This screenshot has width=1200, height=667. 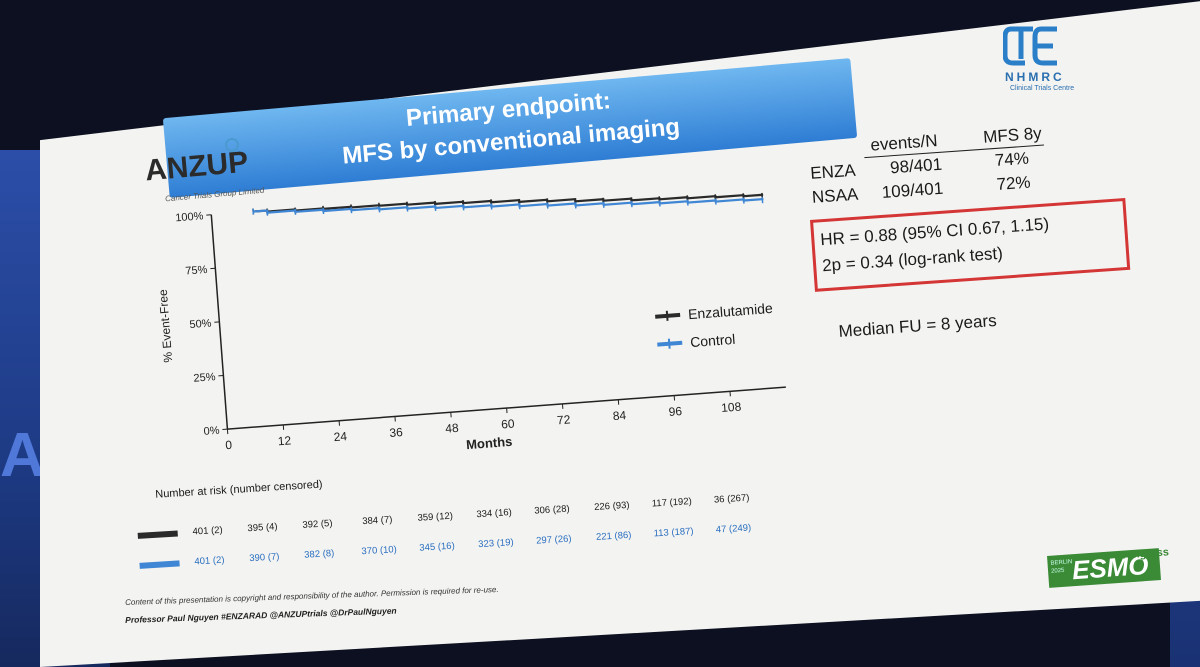 What do you see at coordinates (912, 259) in the screenshot?
I see `p-value-text: 2p = 0.34 (log-rank test)` at bounding box center [912, 259].